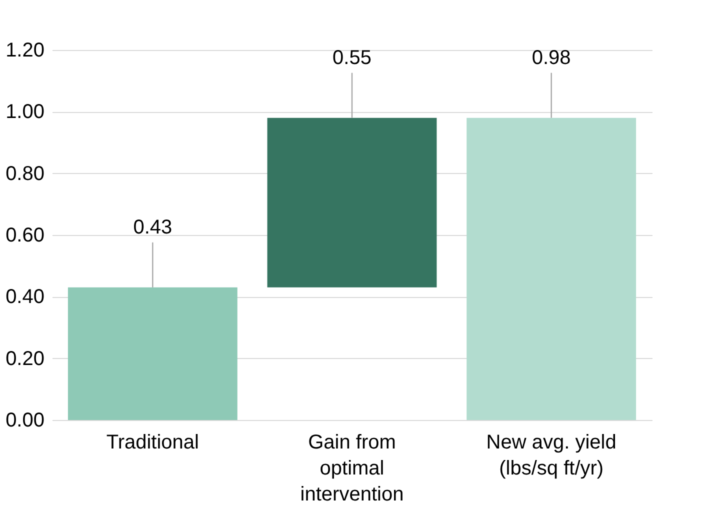 The height and width of the screenshot is (510, 706). Describe the element at coordinates (25, 173) in the screenshot. I see `y-tick-label: 0.80` at that location.